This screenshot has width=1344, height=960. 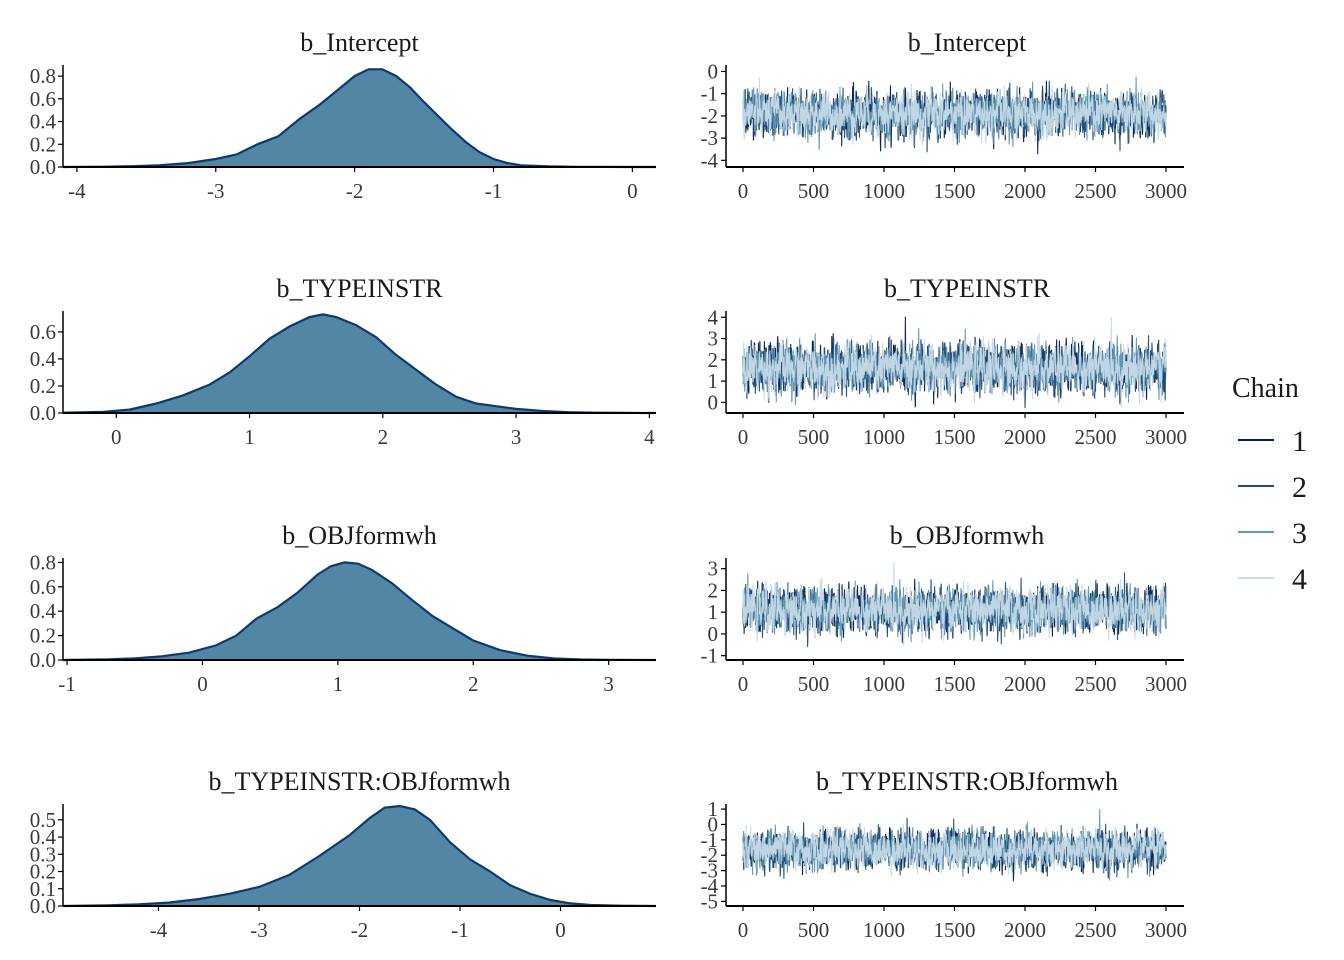 I want to click on density-panel: b_Intercept 0.00.20.40.60.8 -4 -3 -2 -1 0, so click(x=343, y=115).